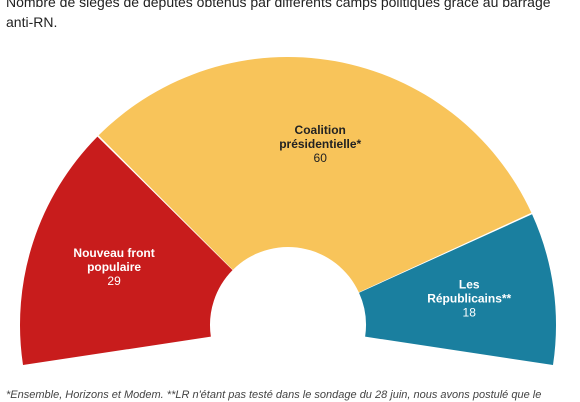 The width and height of the screenshot is (580, 402). I want to click on slice-value-nouveau-front-populaire: 29, so click(114, 281).